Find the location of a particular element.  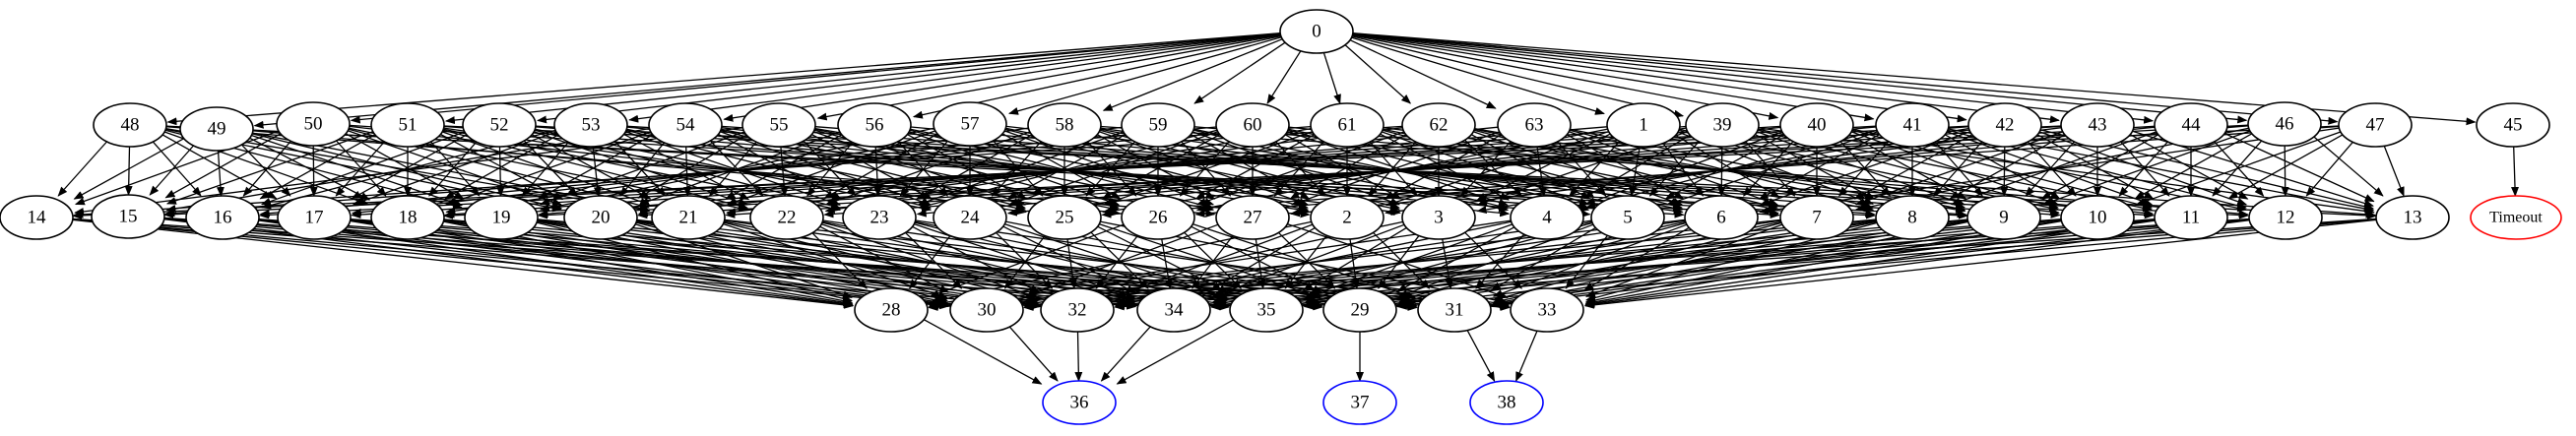

graph-node-17: 17 is located at coordinates (314, 217).